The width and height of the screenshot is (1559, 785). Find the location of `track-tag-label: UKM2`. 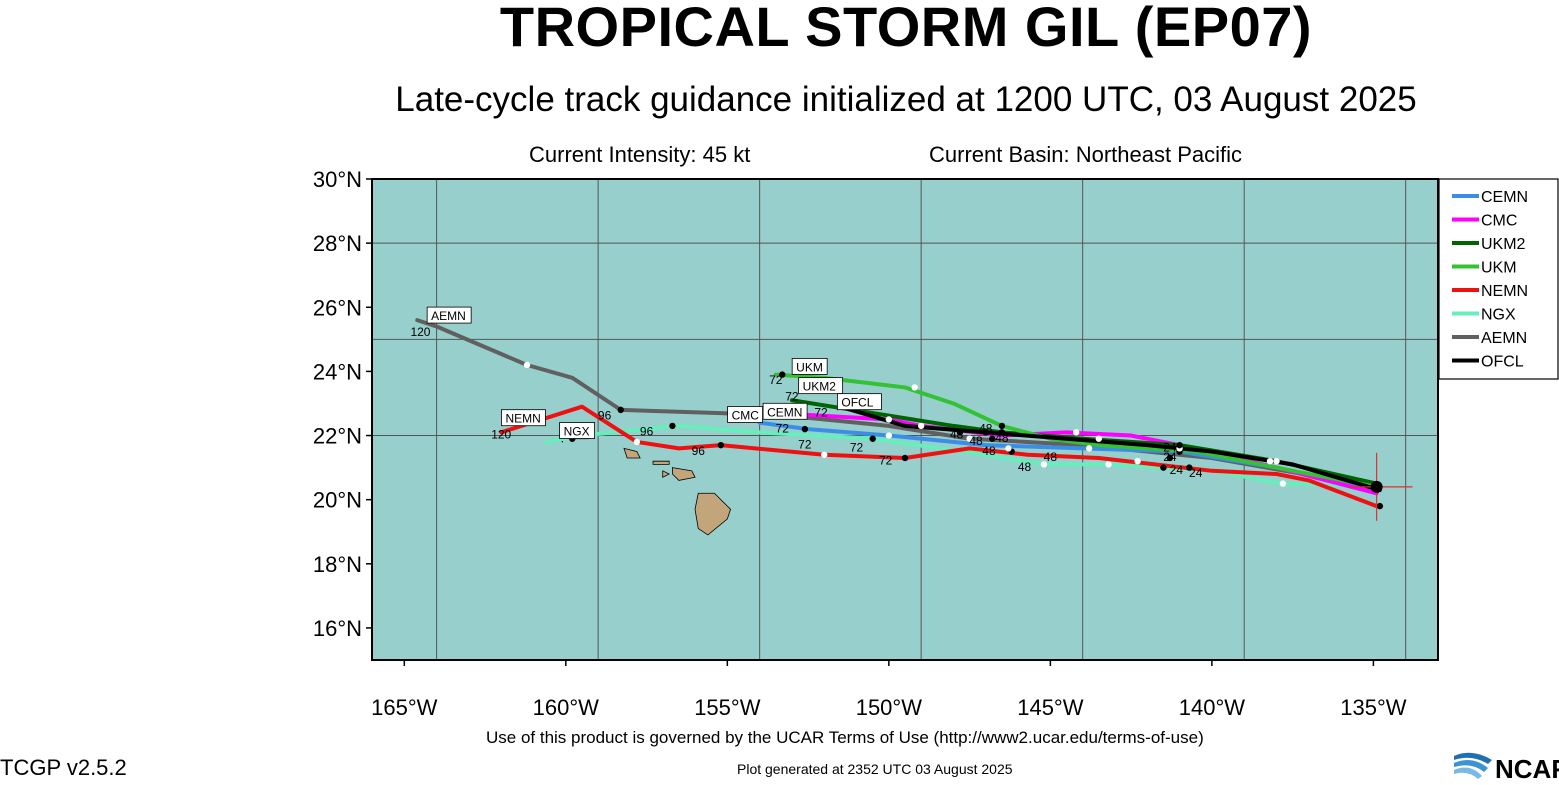

track-tag-label: UKM2 is located at coordinates (820, 387).